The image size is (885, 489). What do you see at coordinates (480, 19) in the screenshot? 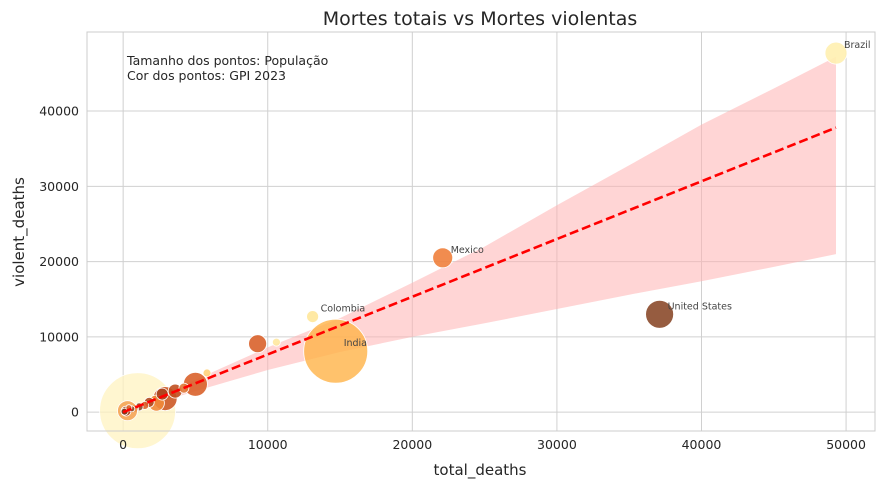
I see `chart-title: Mortes totais vs Mortes violentas` at bounding box center [480, 19].